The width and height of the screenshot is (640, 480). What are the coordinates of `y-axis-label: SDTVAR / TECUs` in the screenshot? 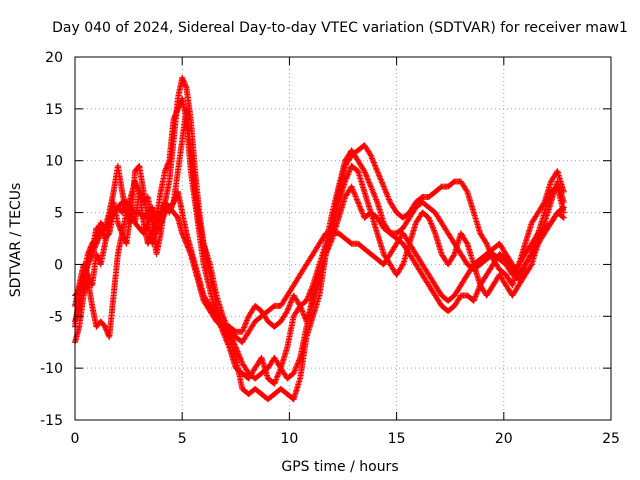 It's located at (16, 240).